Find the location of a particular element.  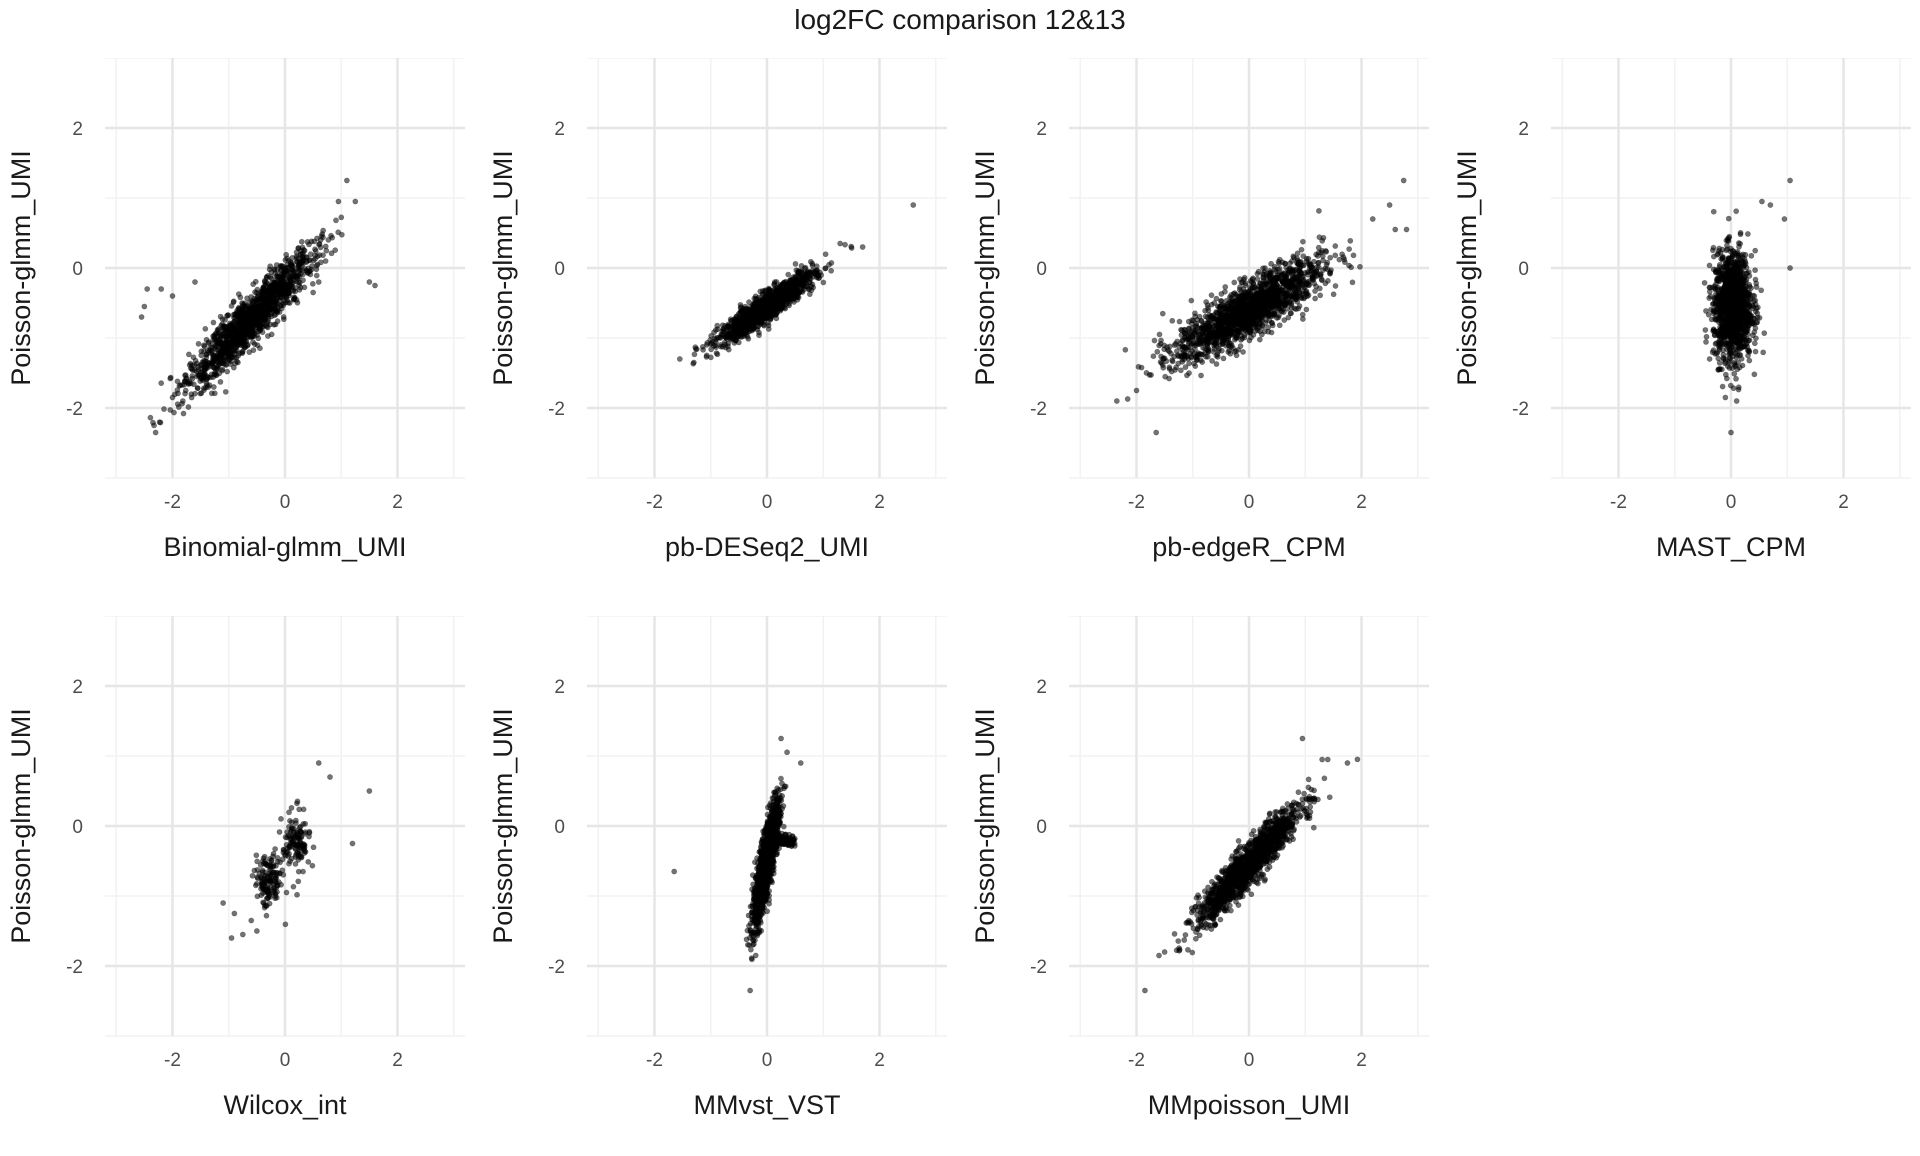

x-axis-title: pb-DESeq2_UMI is located at coordinates (767, 547).